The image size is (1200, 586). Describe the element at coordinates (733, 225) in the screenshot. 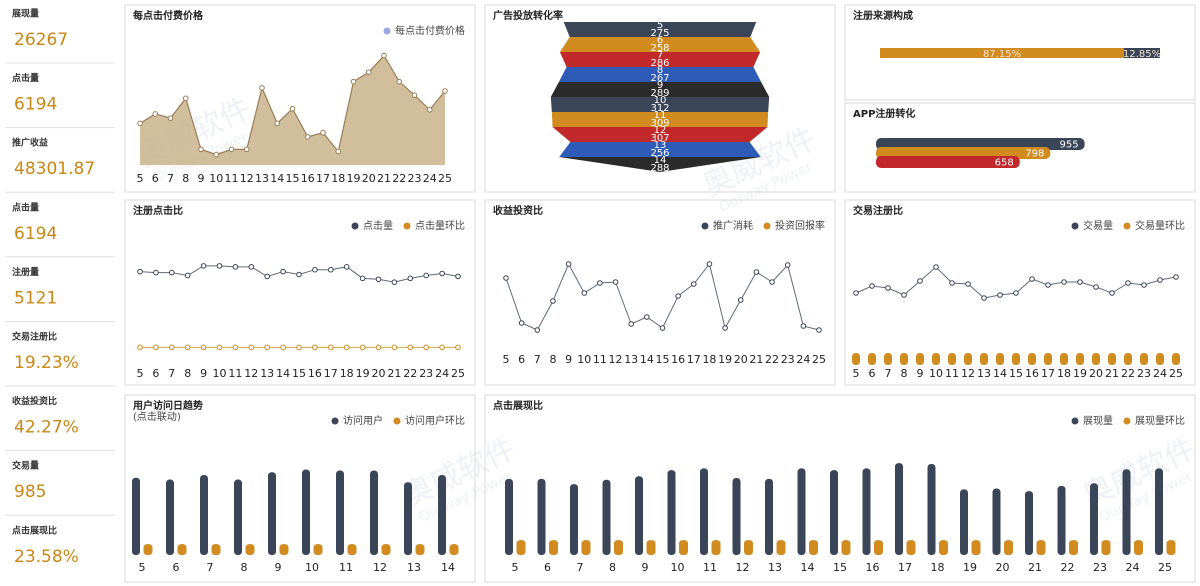

I see `legend-label: 推广消耗` at that location.